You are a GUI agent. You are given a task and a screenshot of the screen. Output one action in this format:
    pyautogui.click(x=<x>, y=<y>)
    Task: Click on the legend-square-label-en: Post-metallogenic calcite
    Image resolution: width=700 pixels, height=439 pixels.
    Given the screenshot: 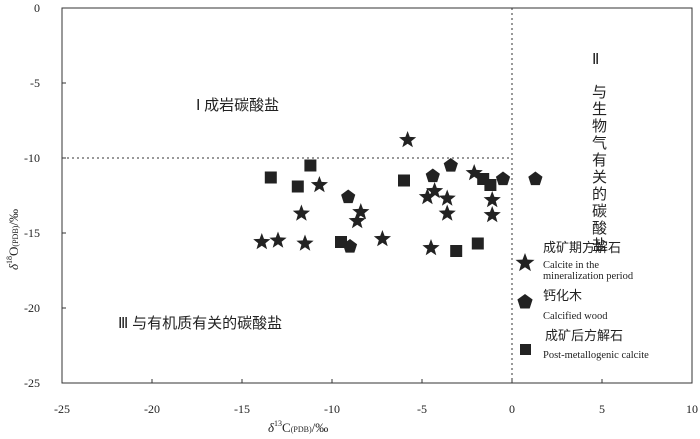 What is the action you would take?
    pyautogui.click(x=596, y=355)
    